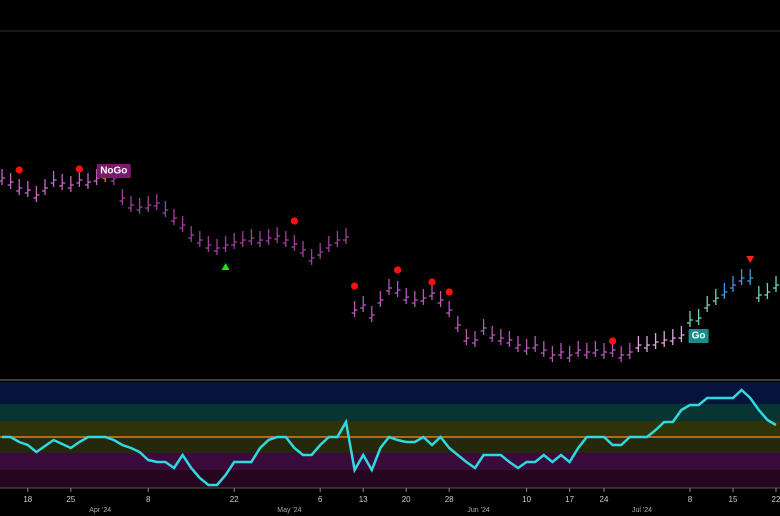 This screenshot has width=780, height=516. I want to click on x-tick-label: 25, so click(70, 499).